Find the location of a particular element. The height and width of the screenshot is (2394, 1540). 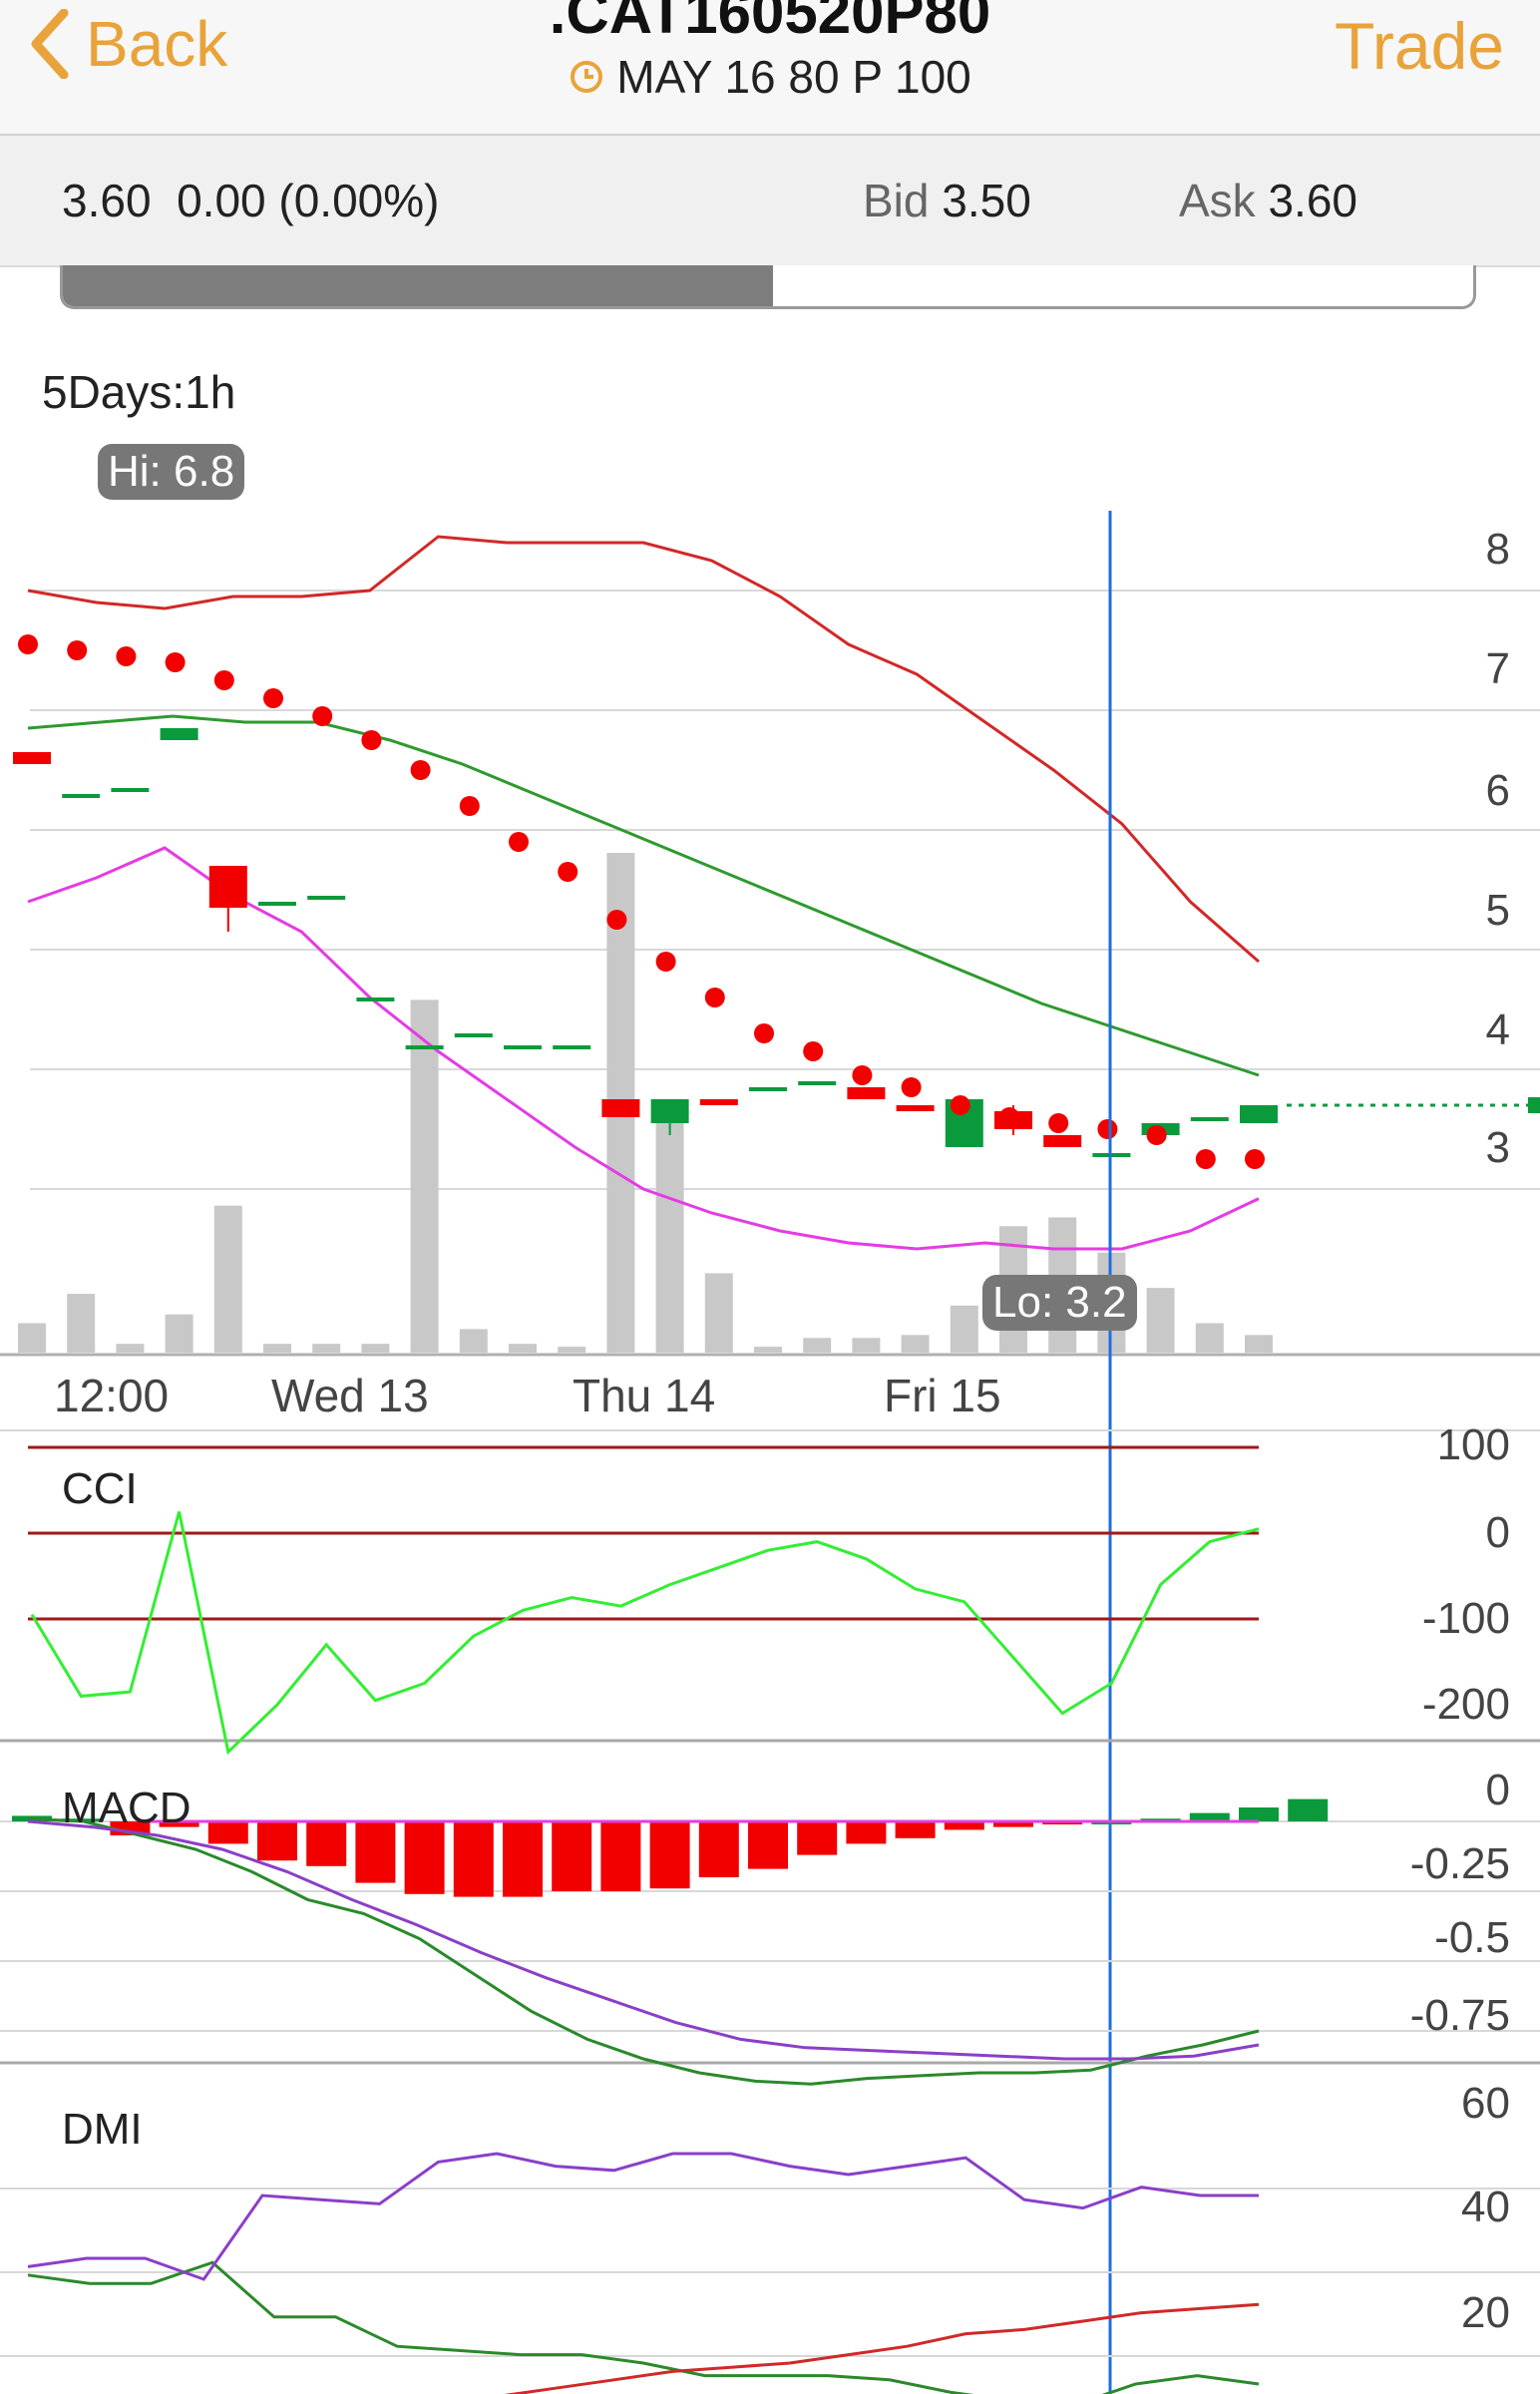

price-tick: 6 is located at coordinates (1497, 790).